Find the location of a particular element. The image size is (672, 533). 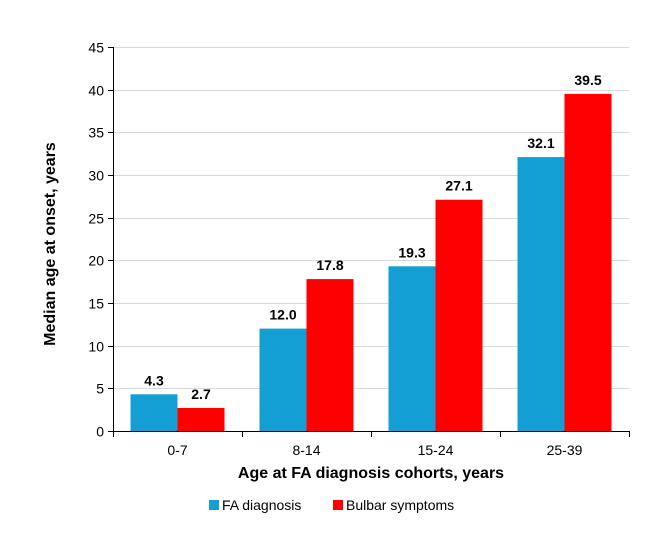

legend: FA diagnosis Bulbar symptoms is located at coordinates (331, 505).